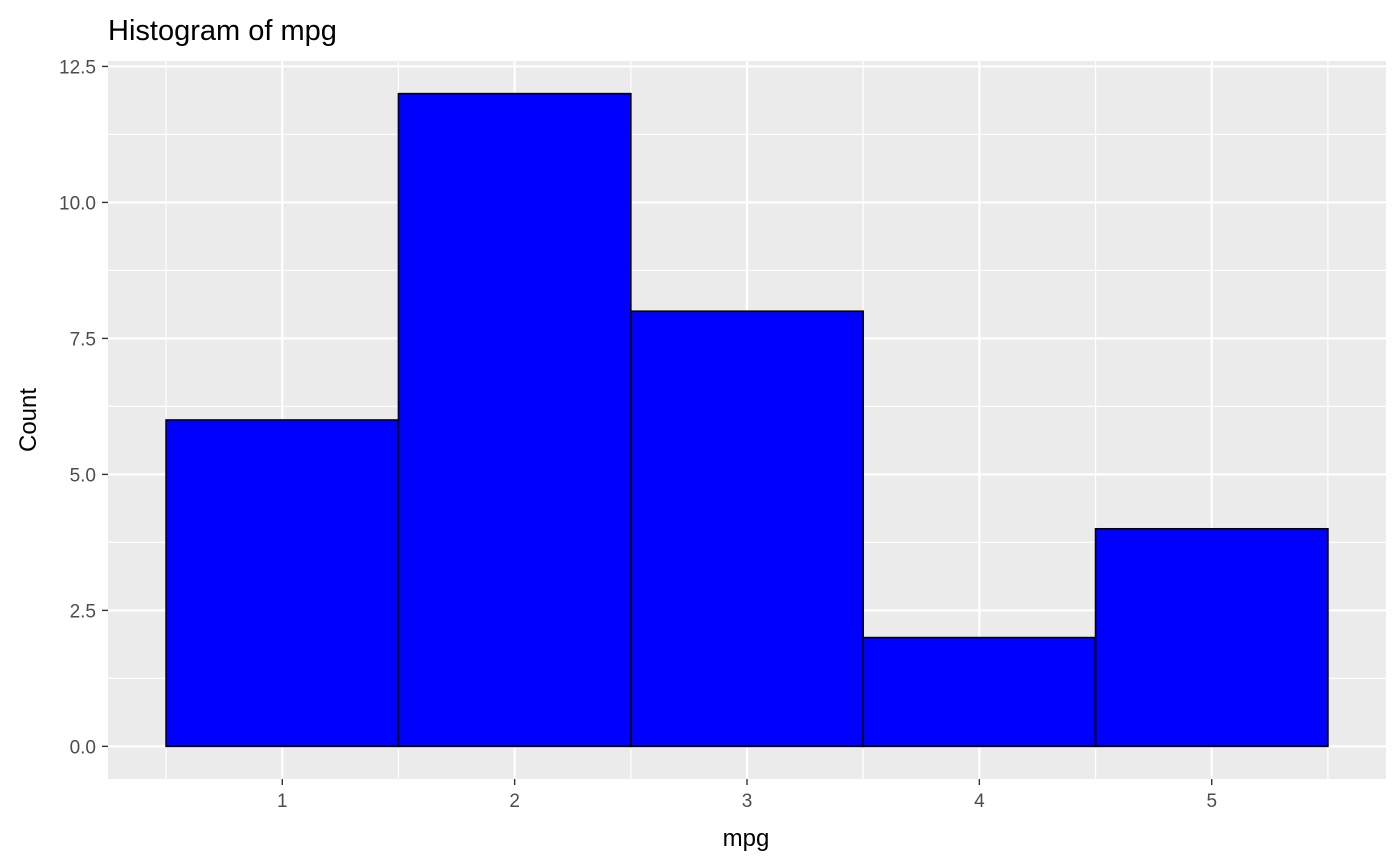 The width and height of the screenshot is (1400, 866). I want to click on y-tick-label: 10.0, so click(77, 203).